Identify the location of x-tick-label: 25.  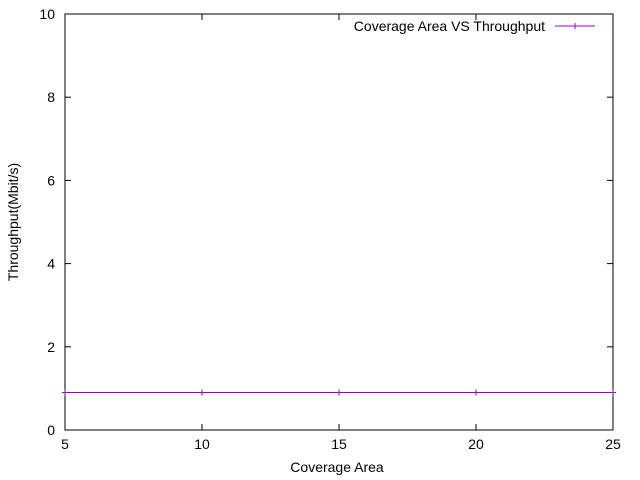
(613, 444).